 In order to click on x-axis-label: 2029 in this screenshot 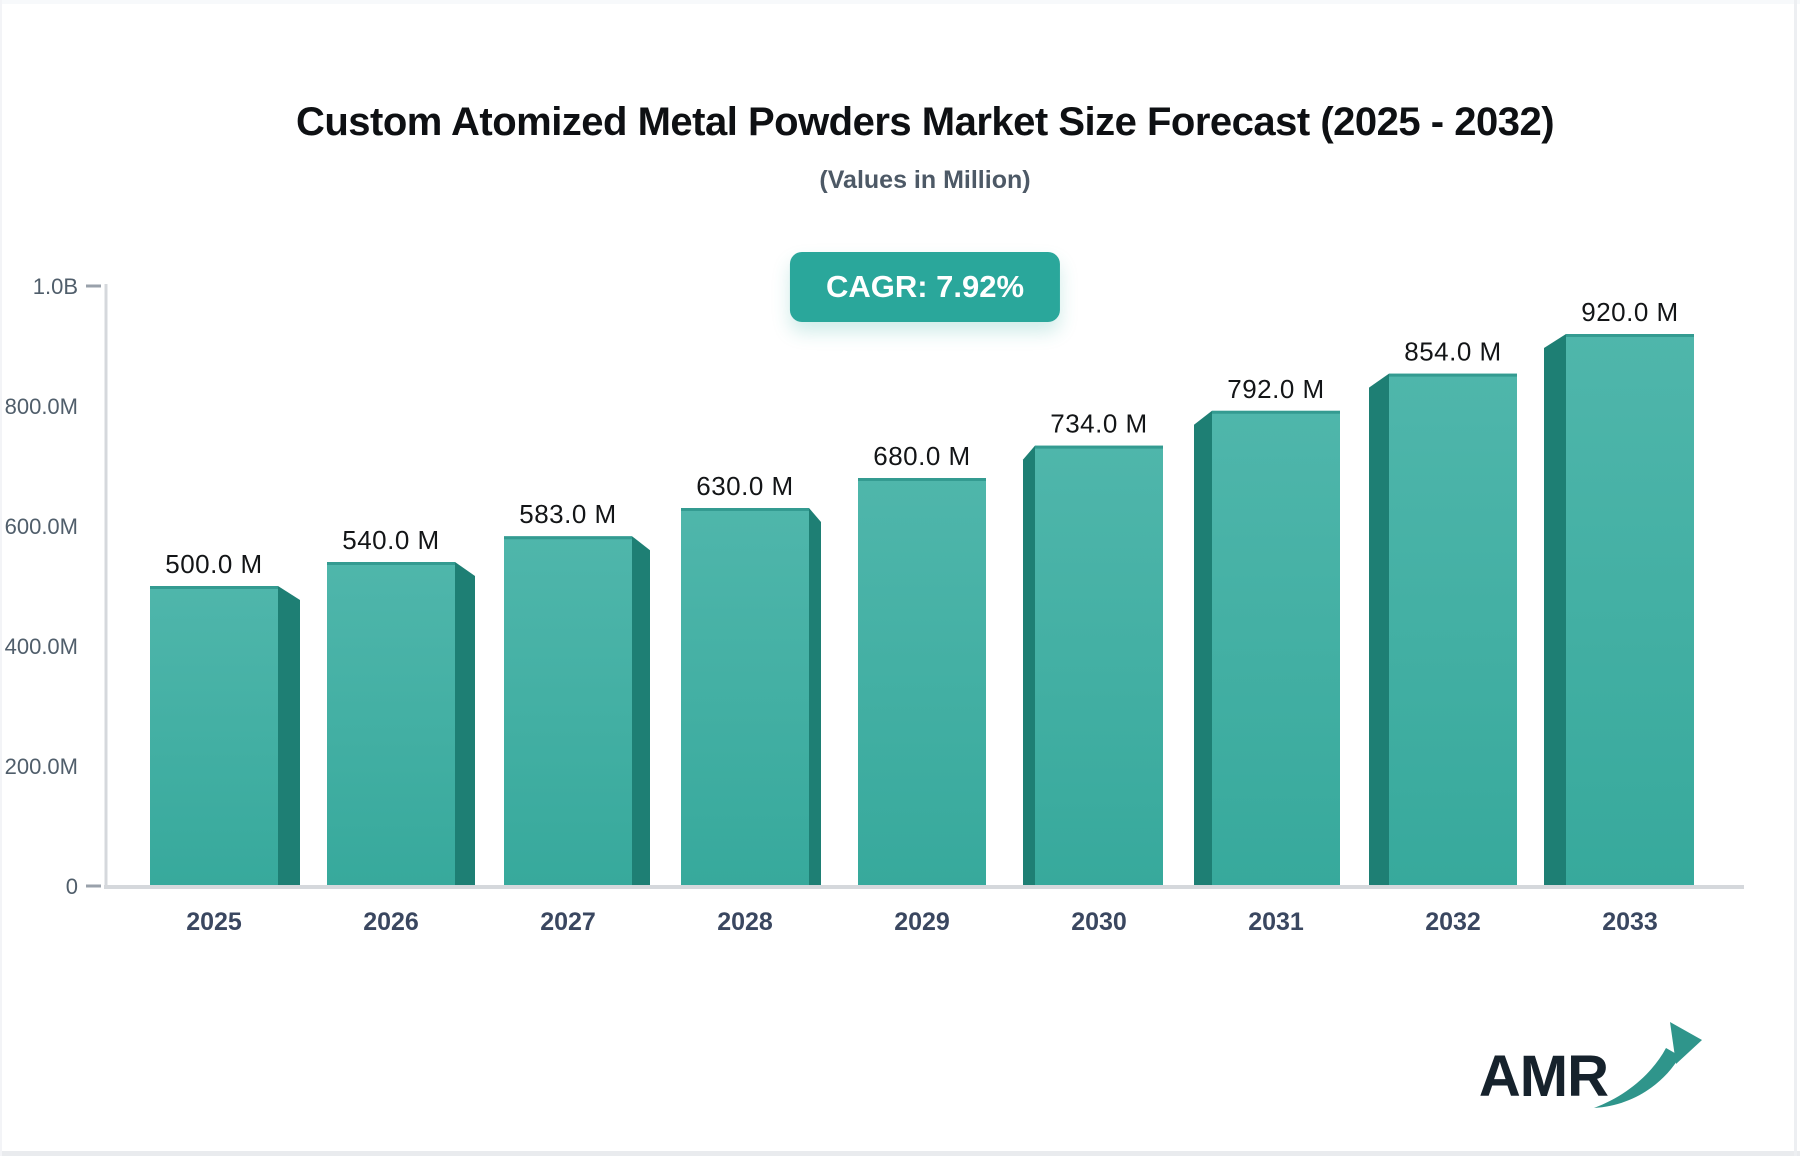, I will do `click(922, 922)`.